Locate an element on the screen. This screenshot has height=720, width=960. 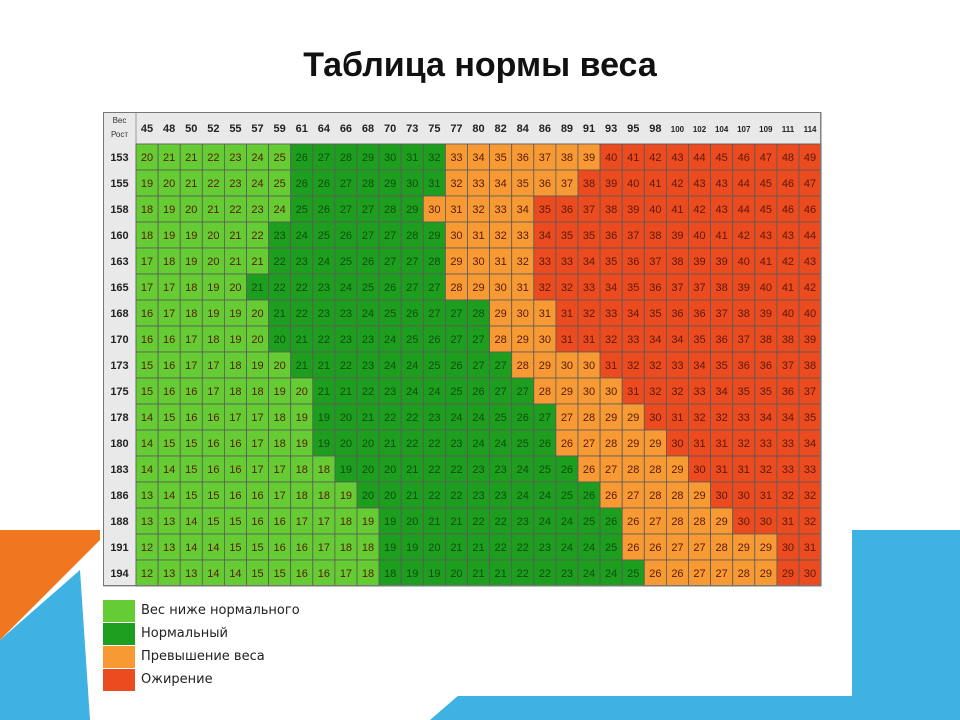
weight-tick-label: 98 is located at coordinates (655, 129).